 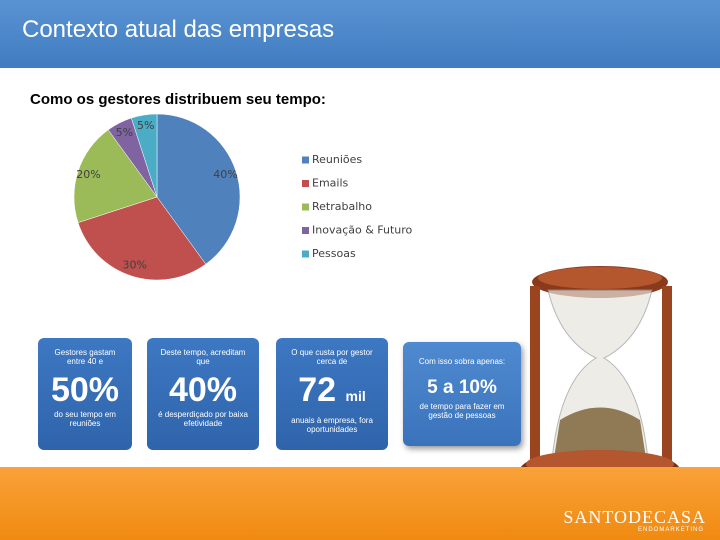 What do you see at coordinates (600, 378) in the screenshot?
I see `hourglass` at bounding box center [600, 378].